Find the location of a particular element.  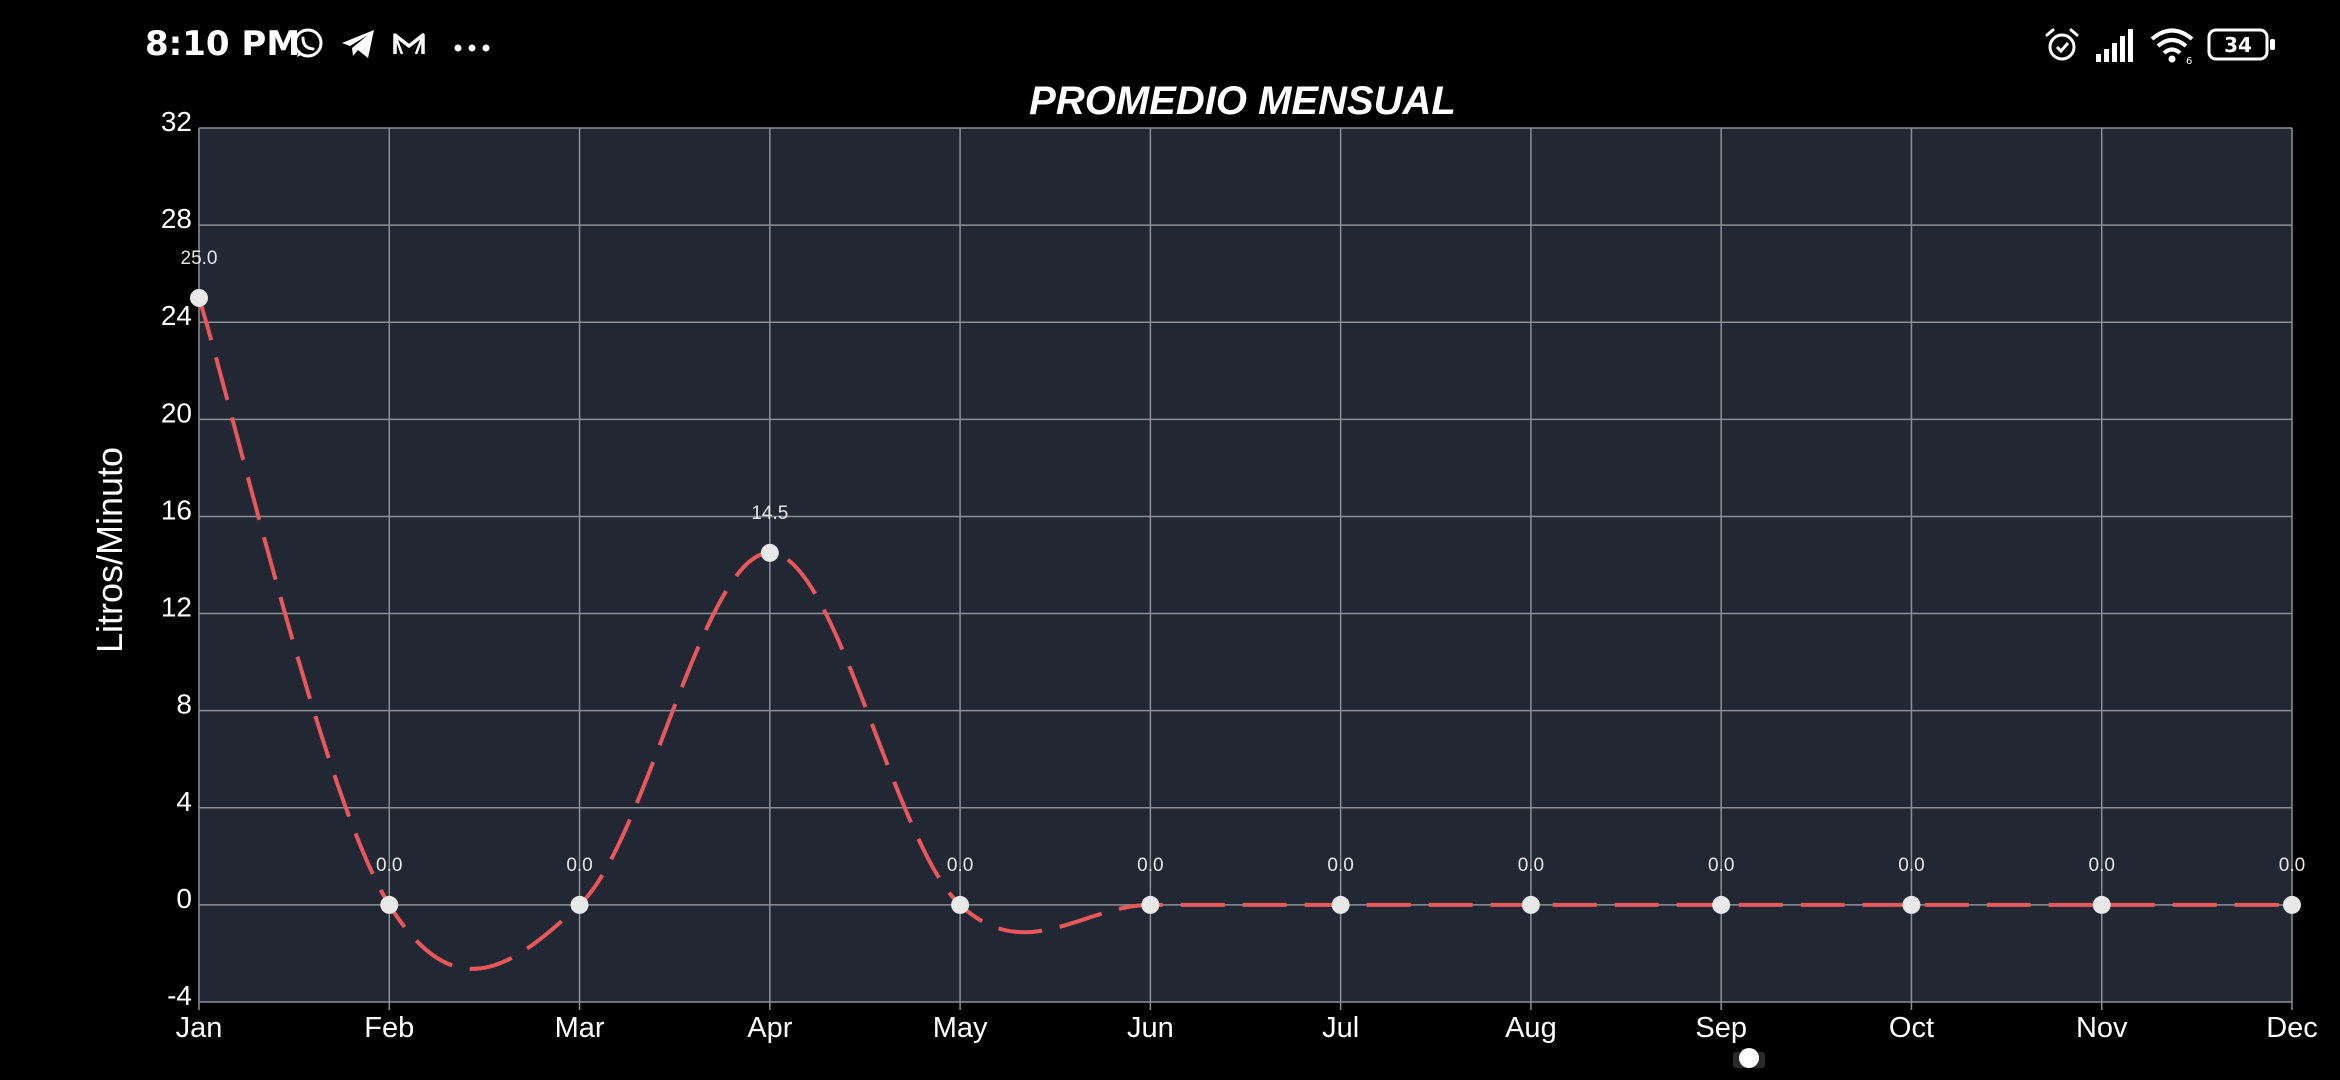

x-tick-label: Oct is located at coordinates (1911, 1028).